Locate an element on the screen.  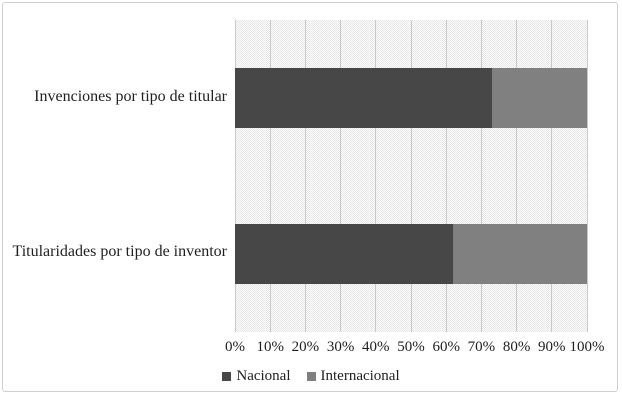
category-label-titularidades: Titularidades por tipo de inventor is located at coordinates (120, 251).